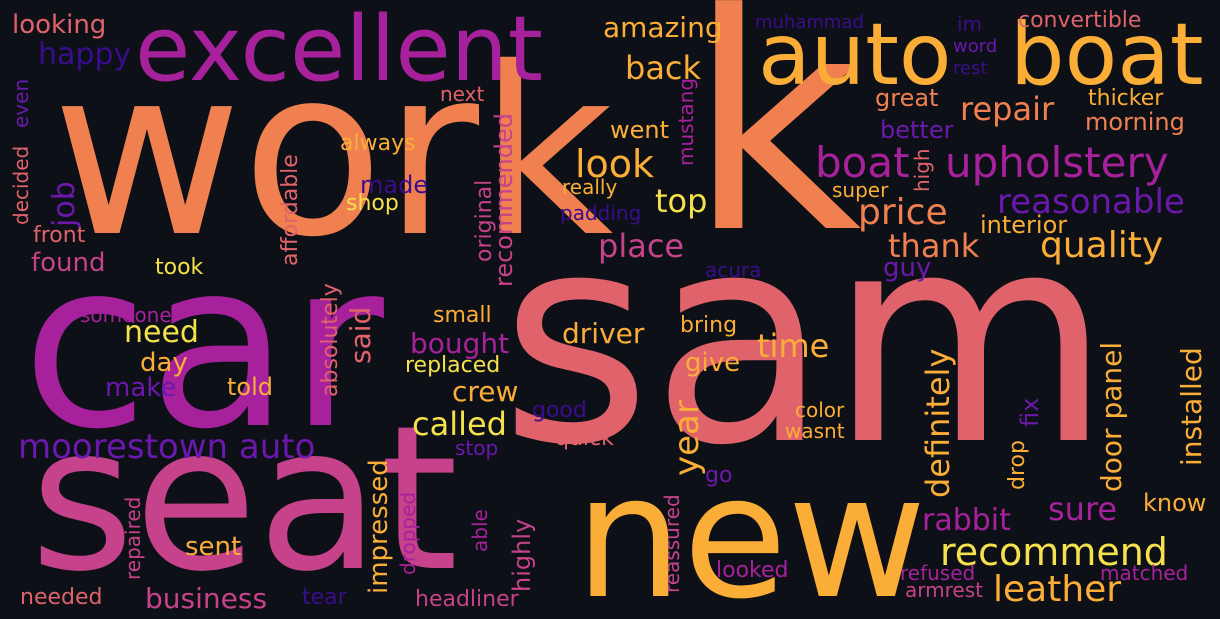 The image size is (1220, 619). Describe the element at coordinates (1057, 162) in the screenshot. I see `cloud-word: upholstery` at that location.